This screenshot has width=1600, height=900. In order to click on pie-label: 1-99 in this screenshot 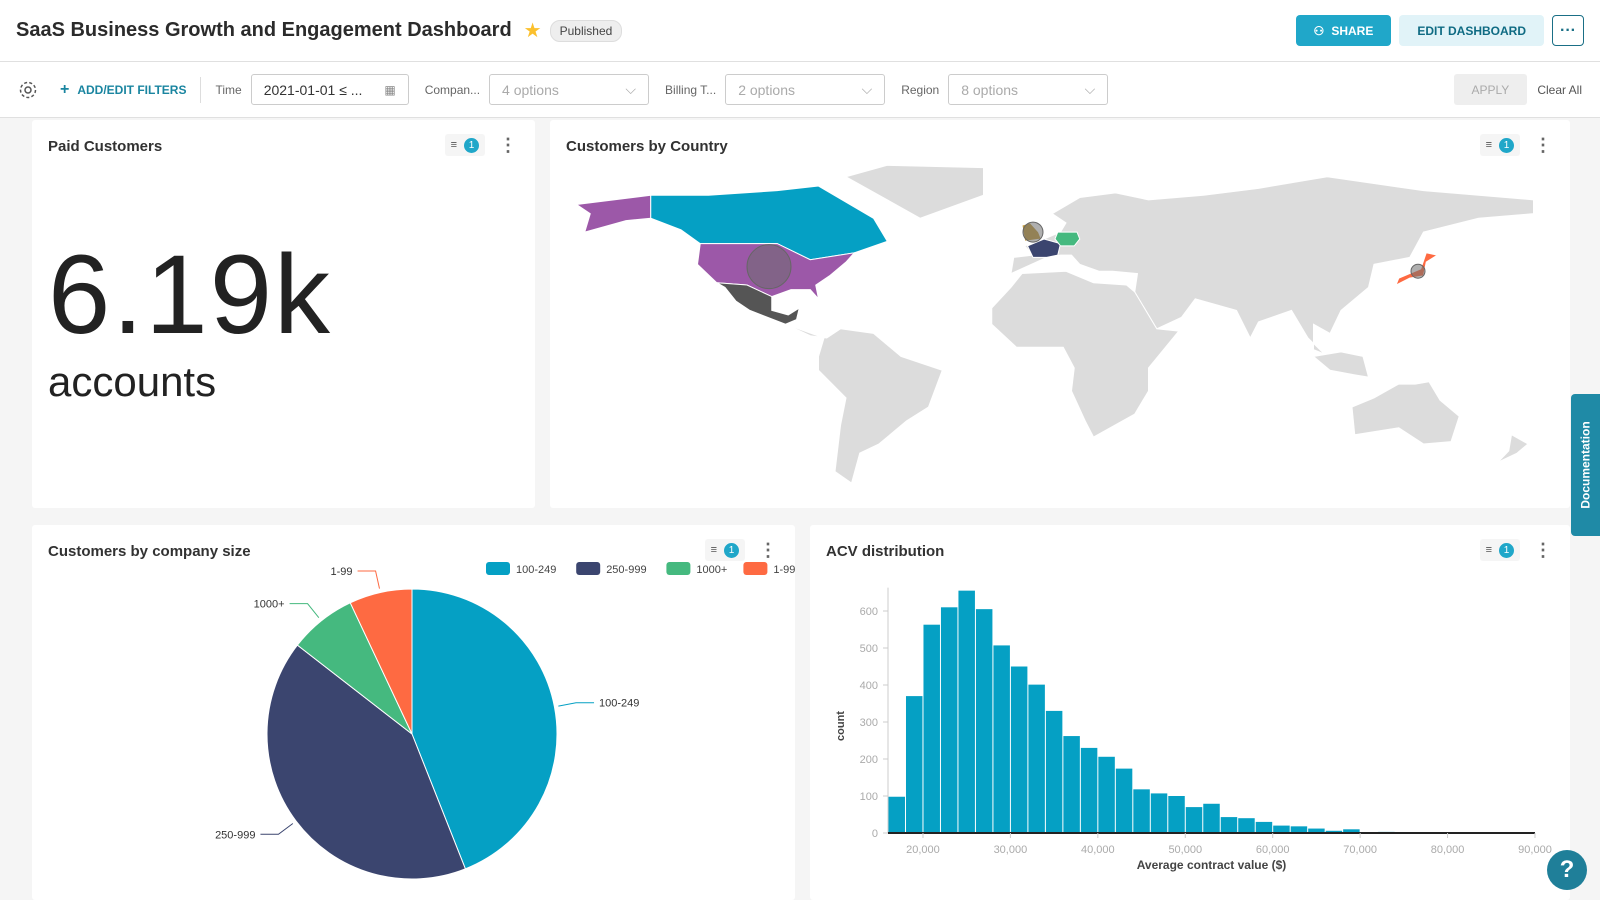, I will do `click(342, 572)`.